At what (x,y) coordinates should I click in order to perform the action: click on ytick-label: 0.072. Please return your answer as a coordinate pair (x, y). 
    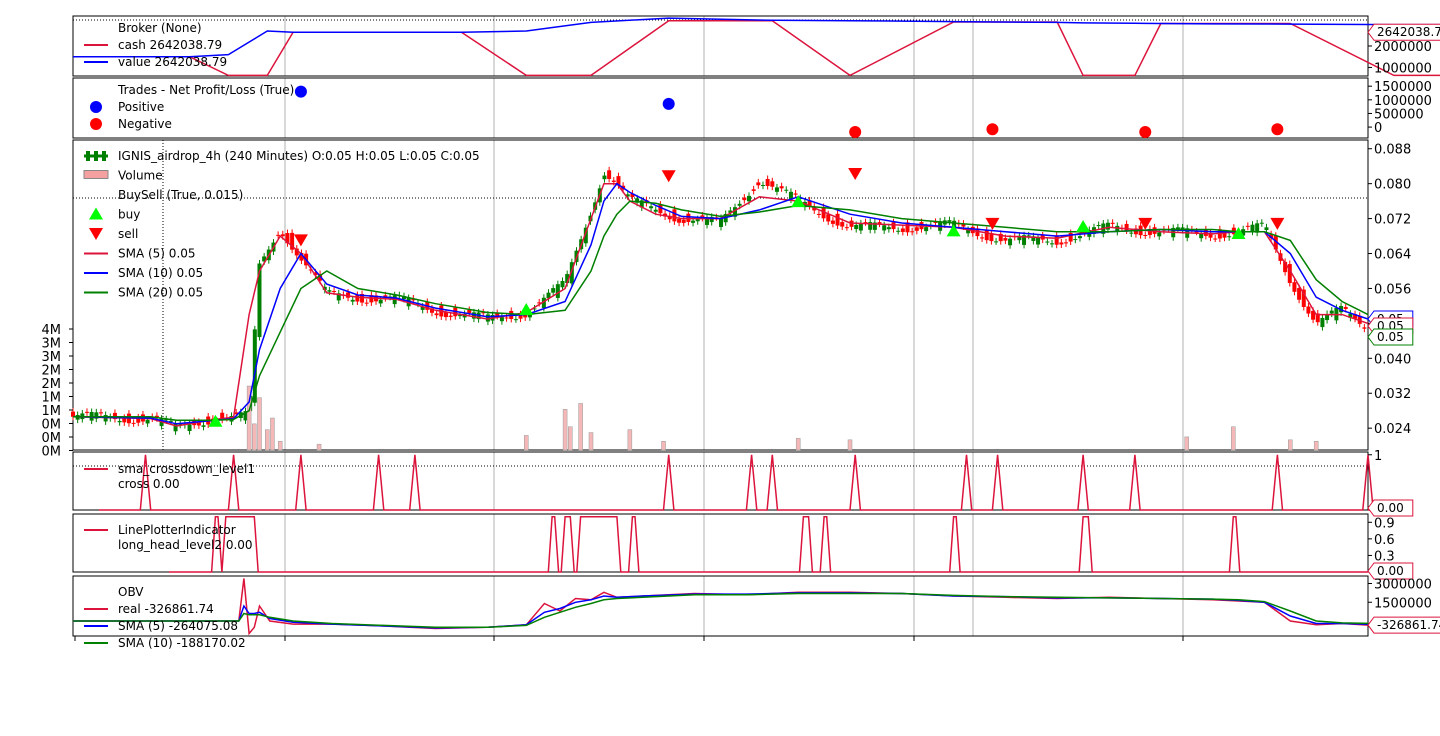
    Looking at the image, I should click on (1392, 220).